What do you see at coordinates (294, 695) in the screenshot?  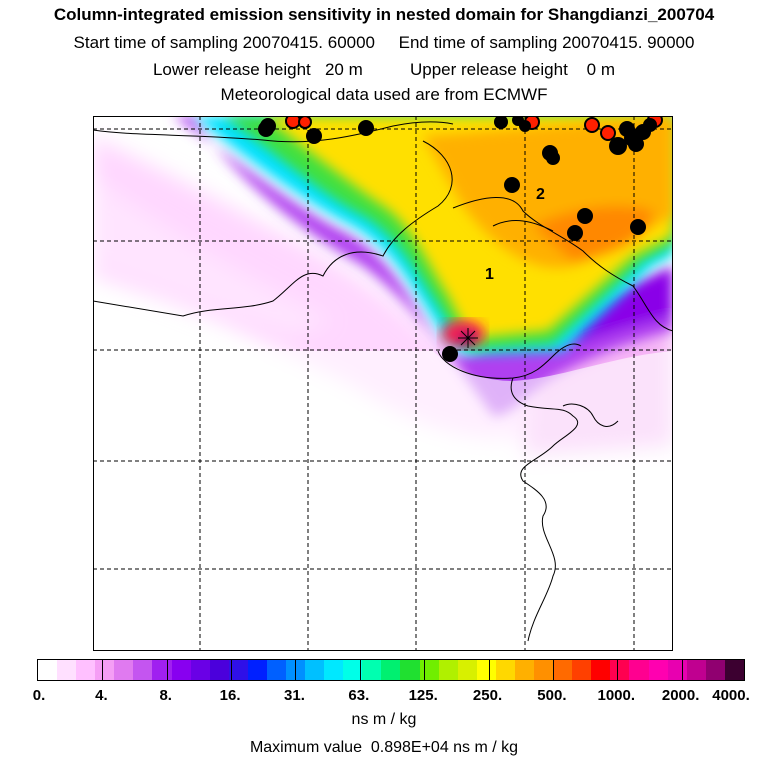 I see `colorbar-level-label: 31.` at bounding box center [294, 695].